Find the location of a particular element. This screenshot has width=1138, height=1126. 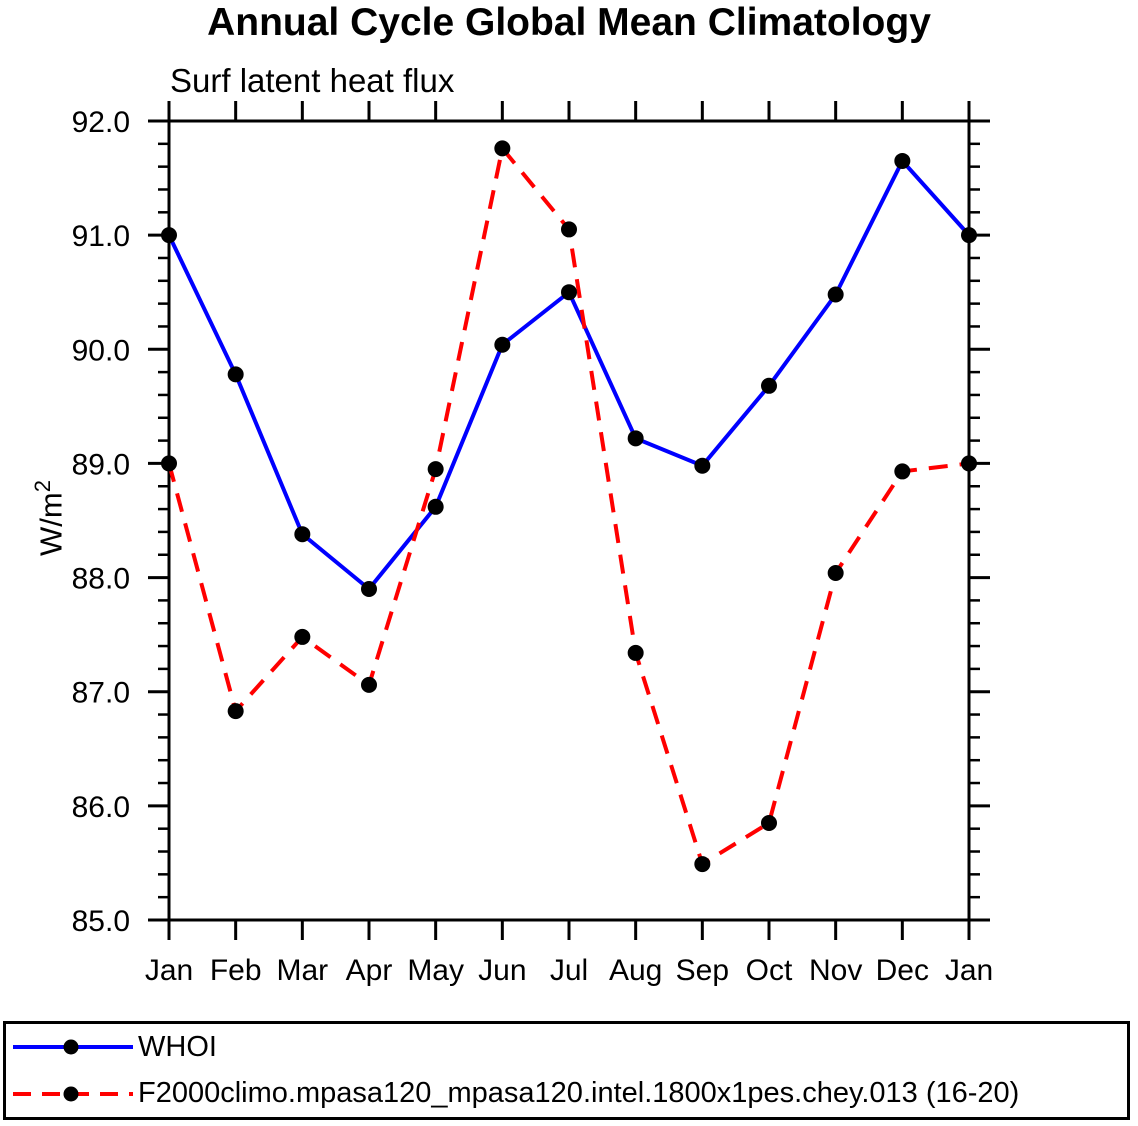

x-axis-tick-labels: Jan Feb Mar Apr May Jun Jul Aug Sep Oct Nov Dec Jan is located at coordinates (569, 970).